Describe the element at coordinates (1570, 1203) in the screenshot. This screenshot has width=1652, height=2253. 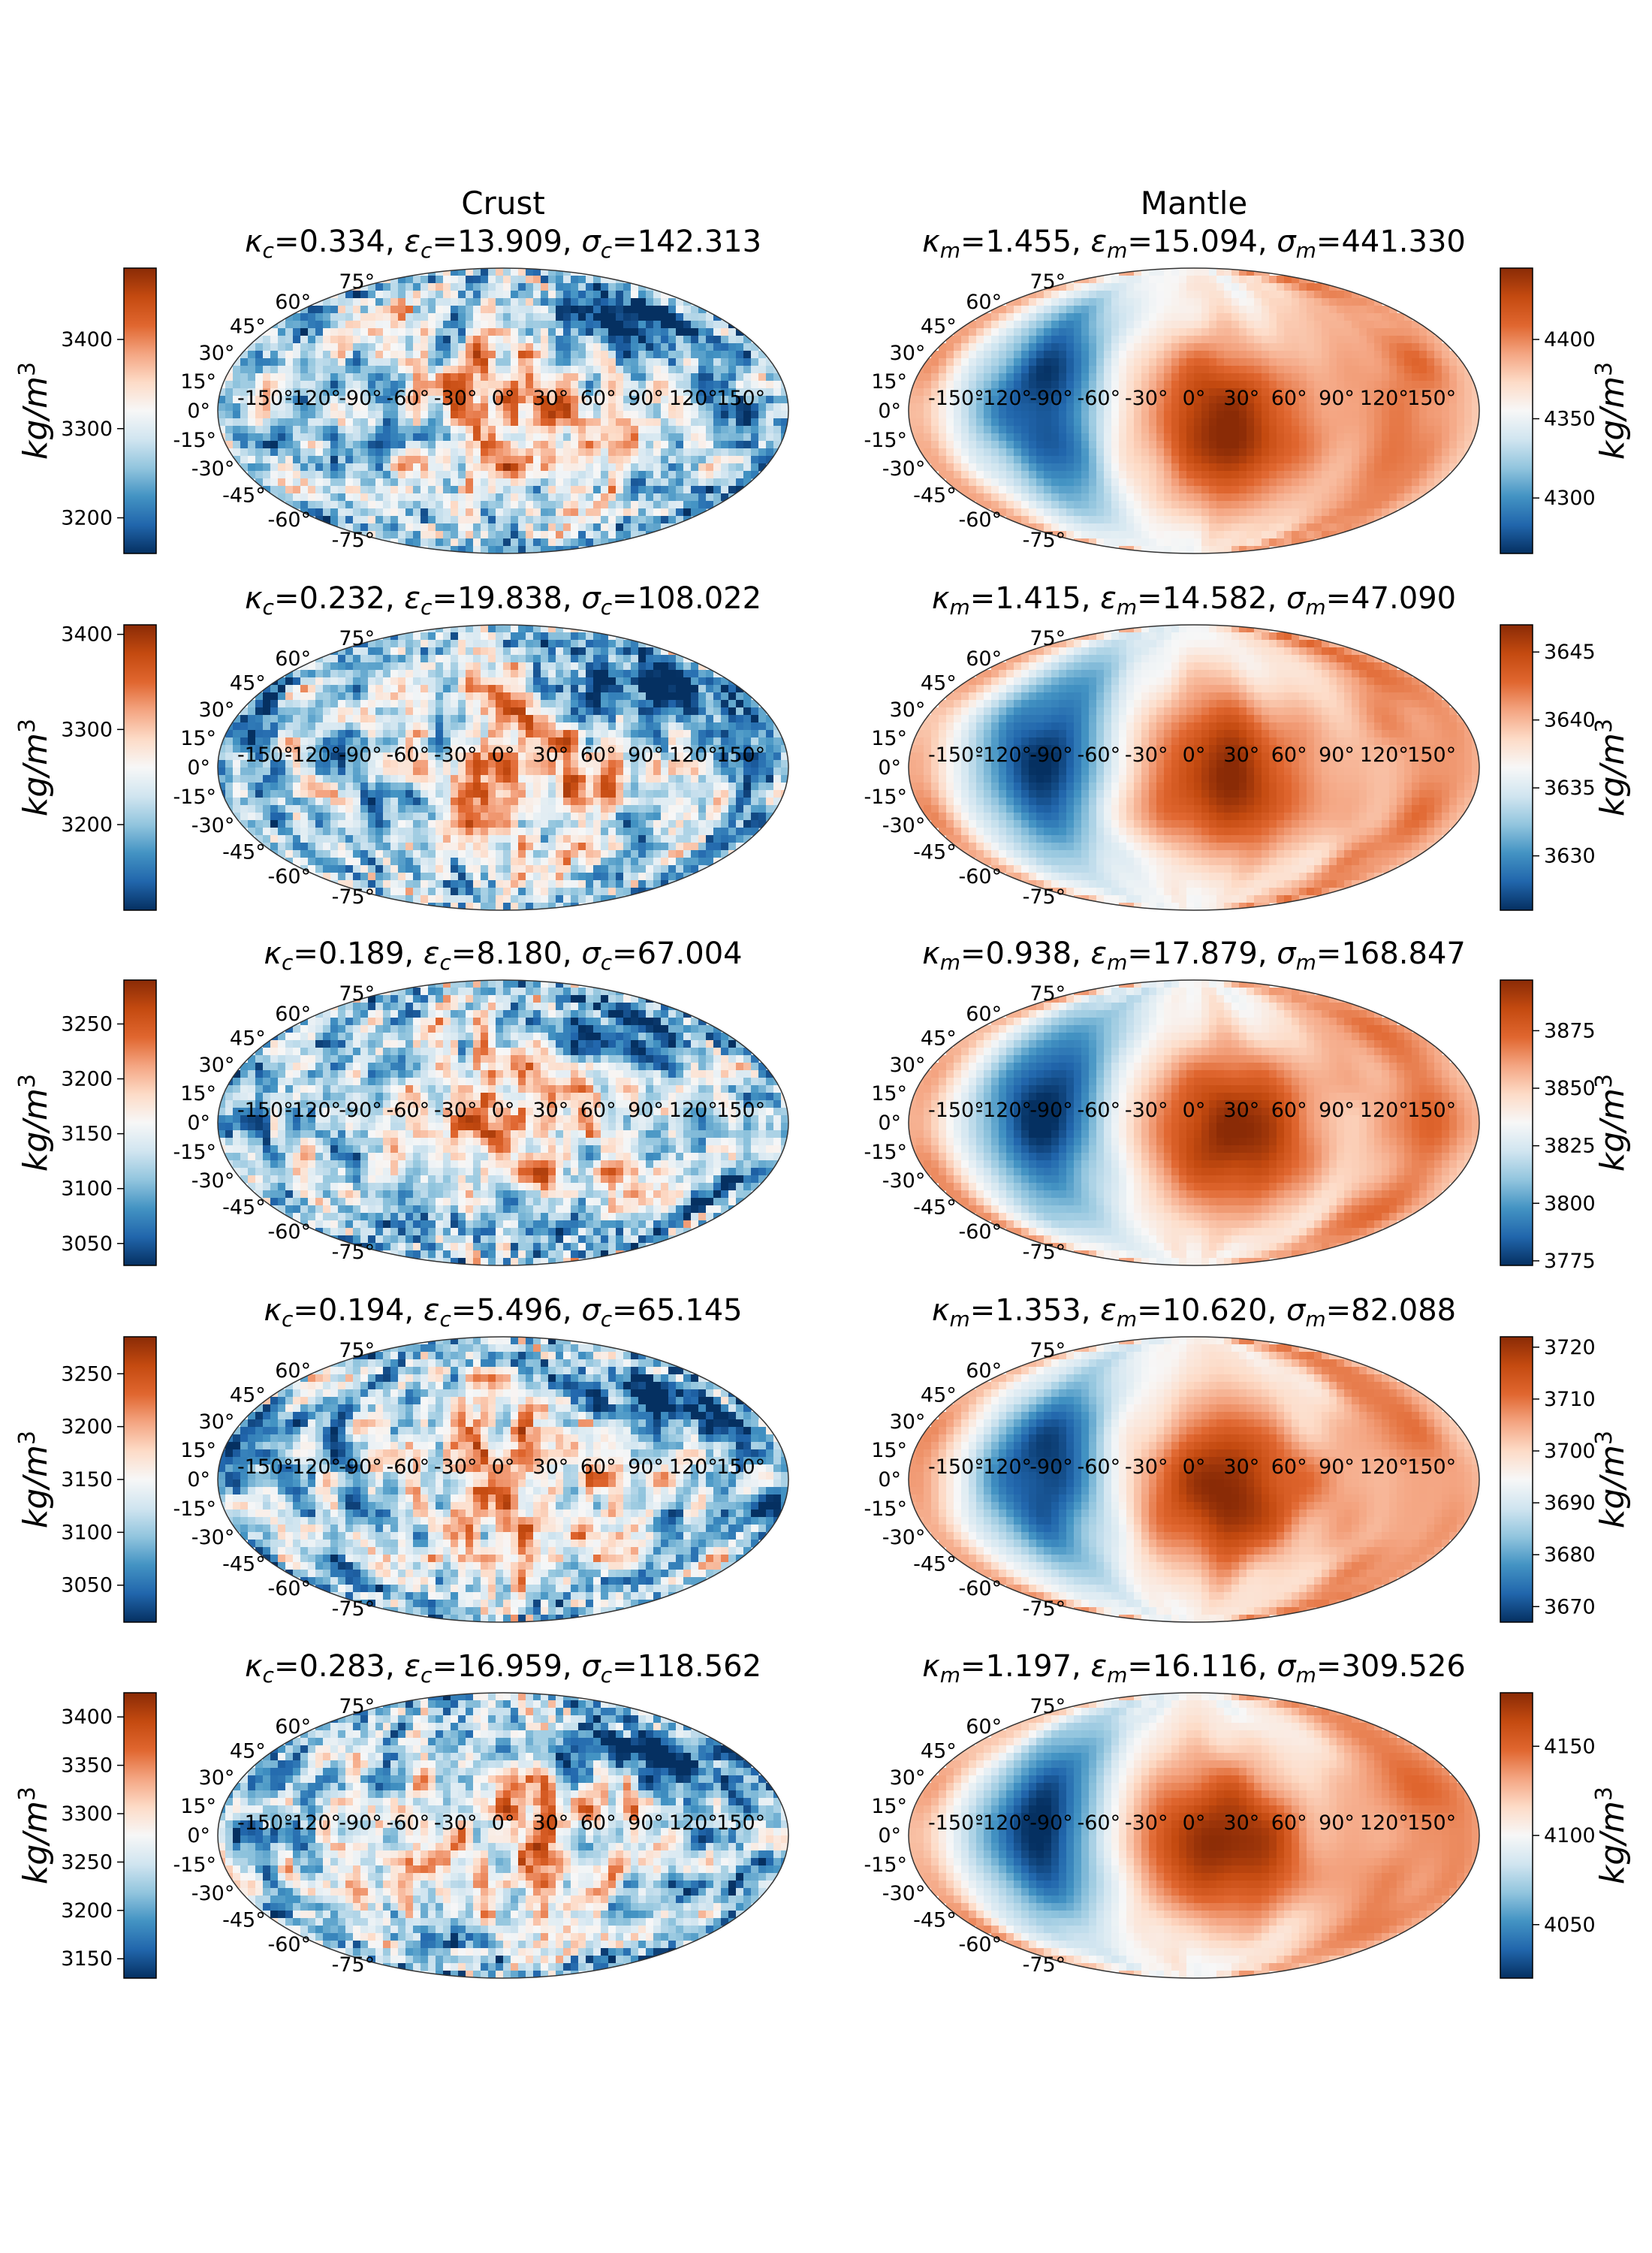
I see `colorbar-tick-label: 3800` at that location.